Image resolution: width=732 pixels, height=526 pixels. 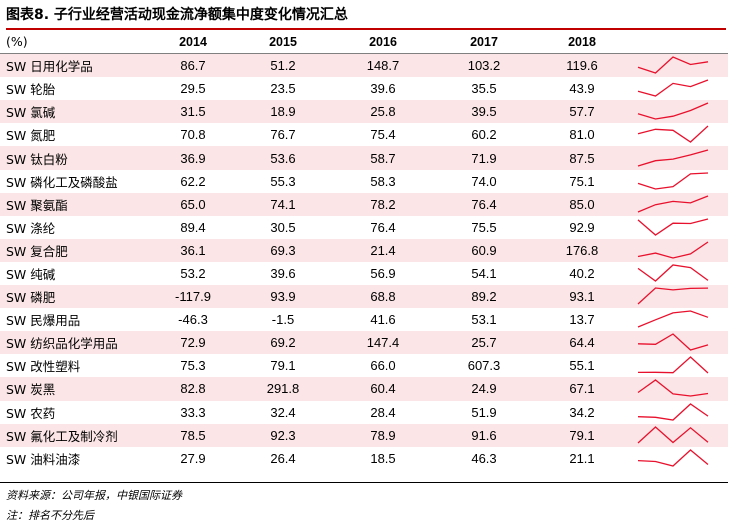 I want to click on table-row: SW 轮胎 29.5 23.5 39.6 35.5 43.9, so click(x=364, y=88).